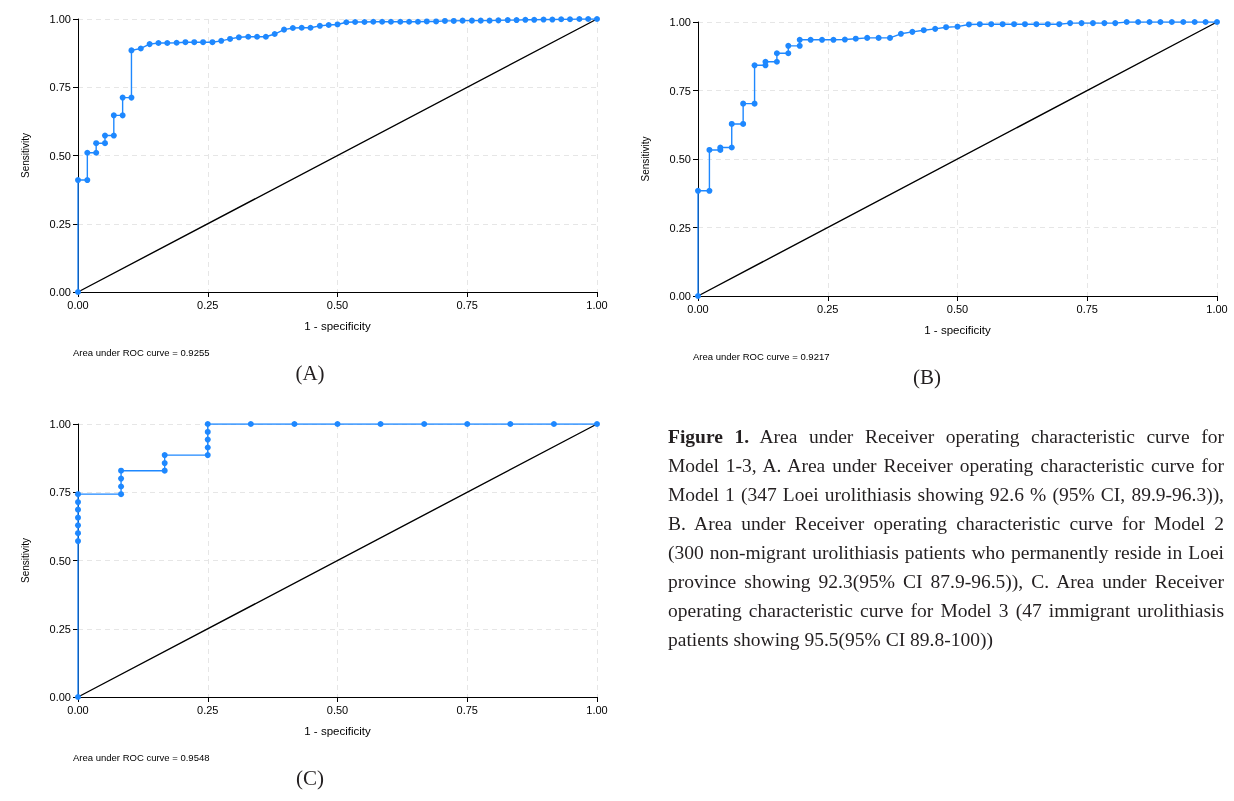 Image resolution: width=1234 pixels, height=801 pixels. Describe the element at coordinates (680, 90) in the screenshot. I see `y-tick-label: 0.75` at that location.